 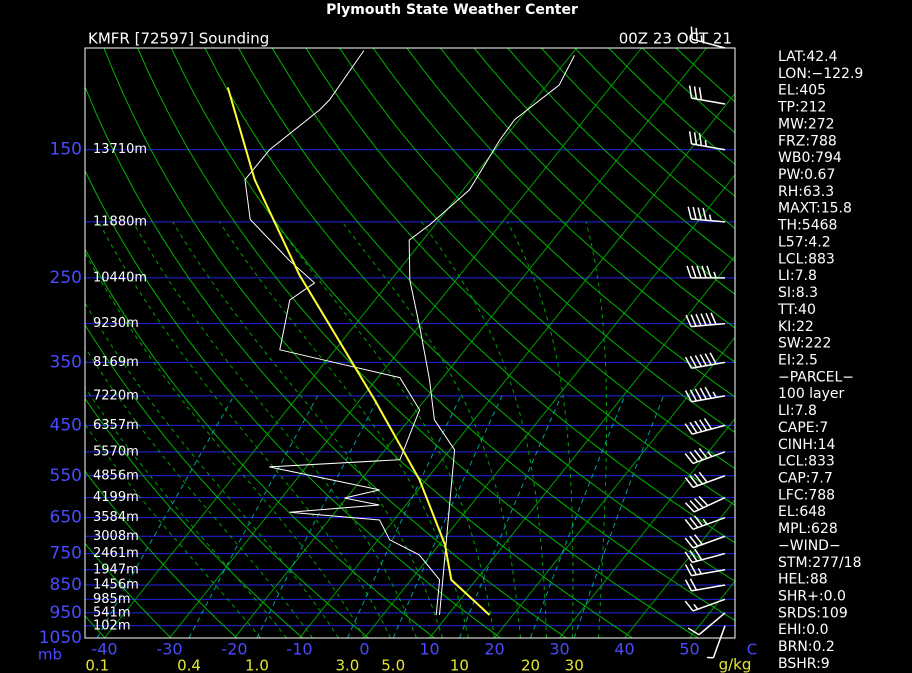 What do you see at coordinates (234, 649) in the screenshot?
I see `x-tick-label: -20` at bounding box center [234, 649].